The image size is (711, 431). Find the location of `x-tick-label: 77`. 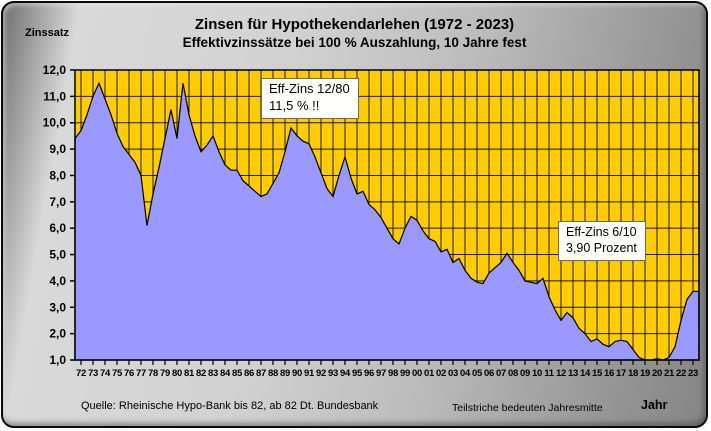

x-tick-label: 77 is located at coordinates (141, 373).